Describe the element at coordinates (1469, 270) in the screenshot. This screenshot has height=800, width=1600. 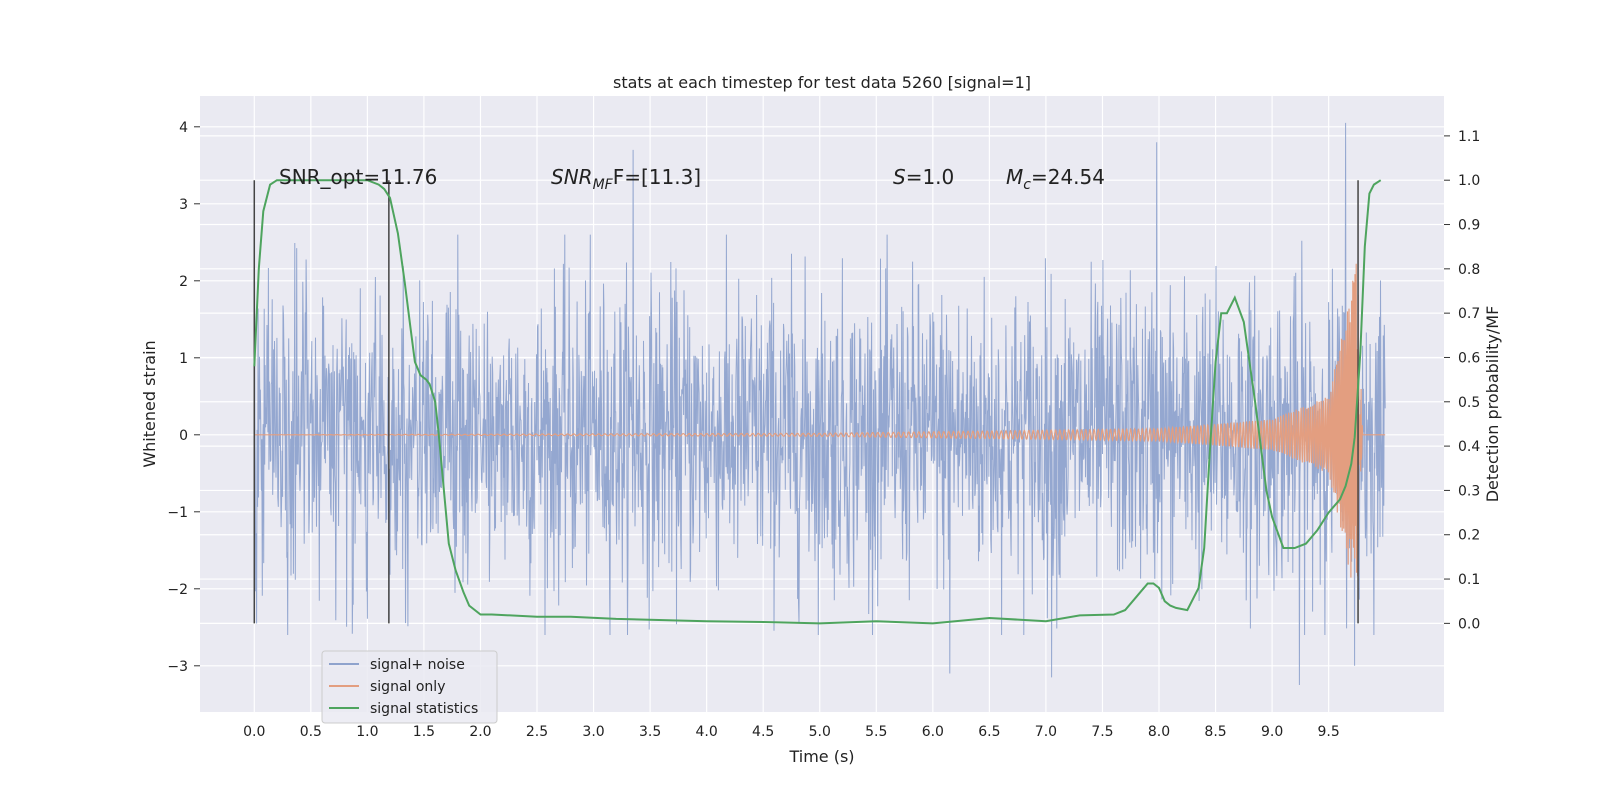
I see `y-right-tick-label: 0.8` at that location.